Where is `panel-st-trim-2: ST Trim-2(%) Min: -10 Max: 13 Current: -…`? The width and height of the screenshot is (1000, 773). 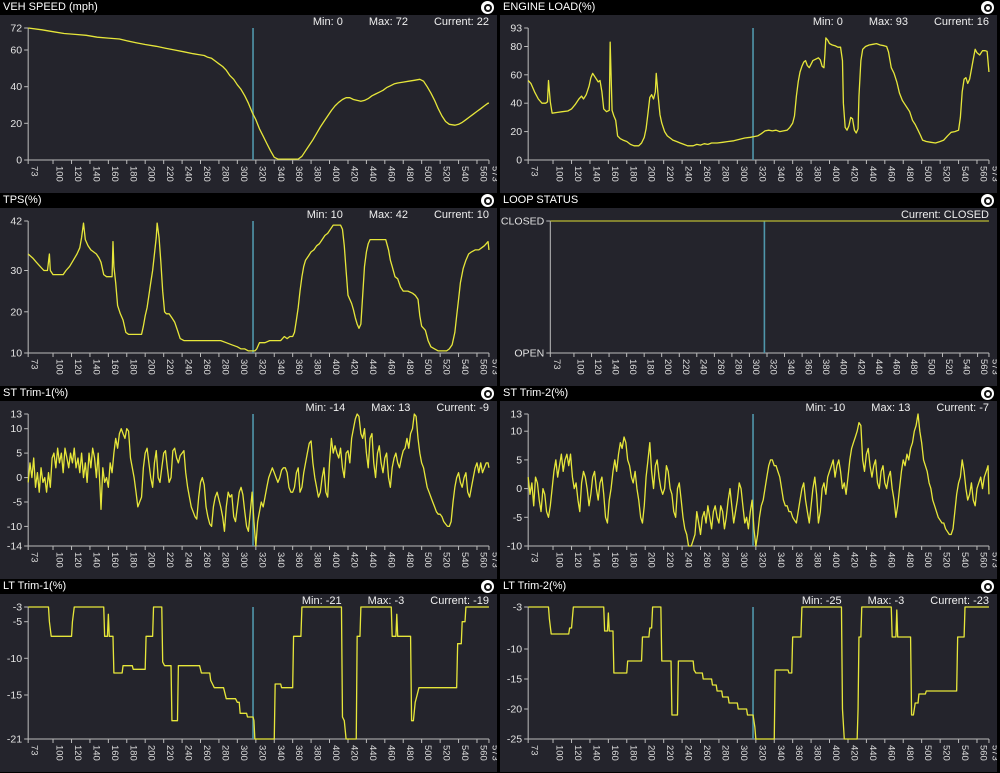 panel-st-trim-2: ST Trim-2(%) Min: -10 Max: 13 Current: -… is located at coordinates (748, 482).